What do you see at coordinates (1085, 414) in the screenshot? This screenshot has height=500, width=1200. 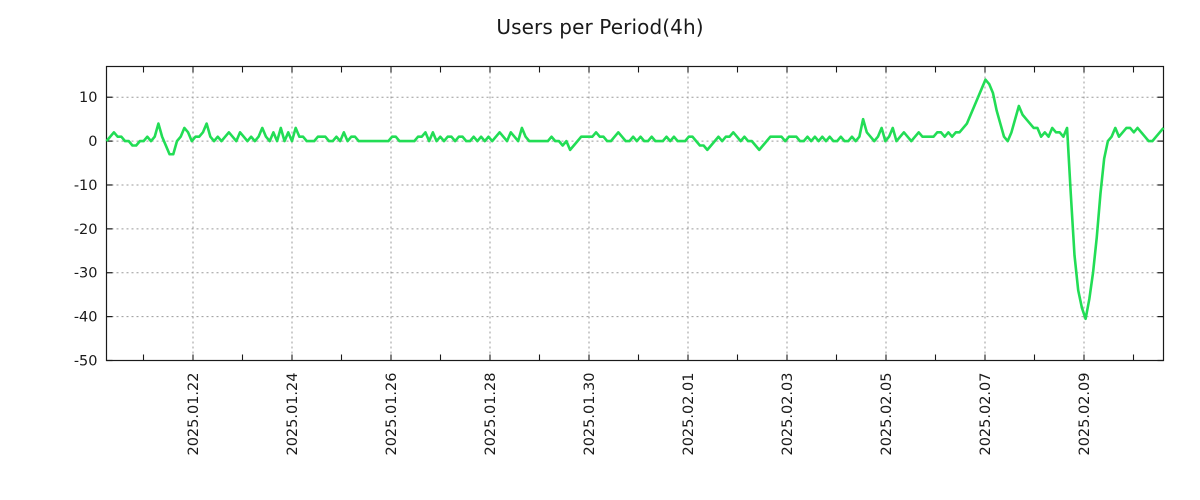 I see `x-axis-tick-label: 2025.02.09` at bounding box center [1085, 414].